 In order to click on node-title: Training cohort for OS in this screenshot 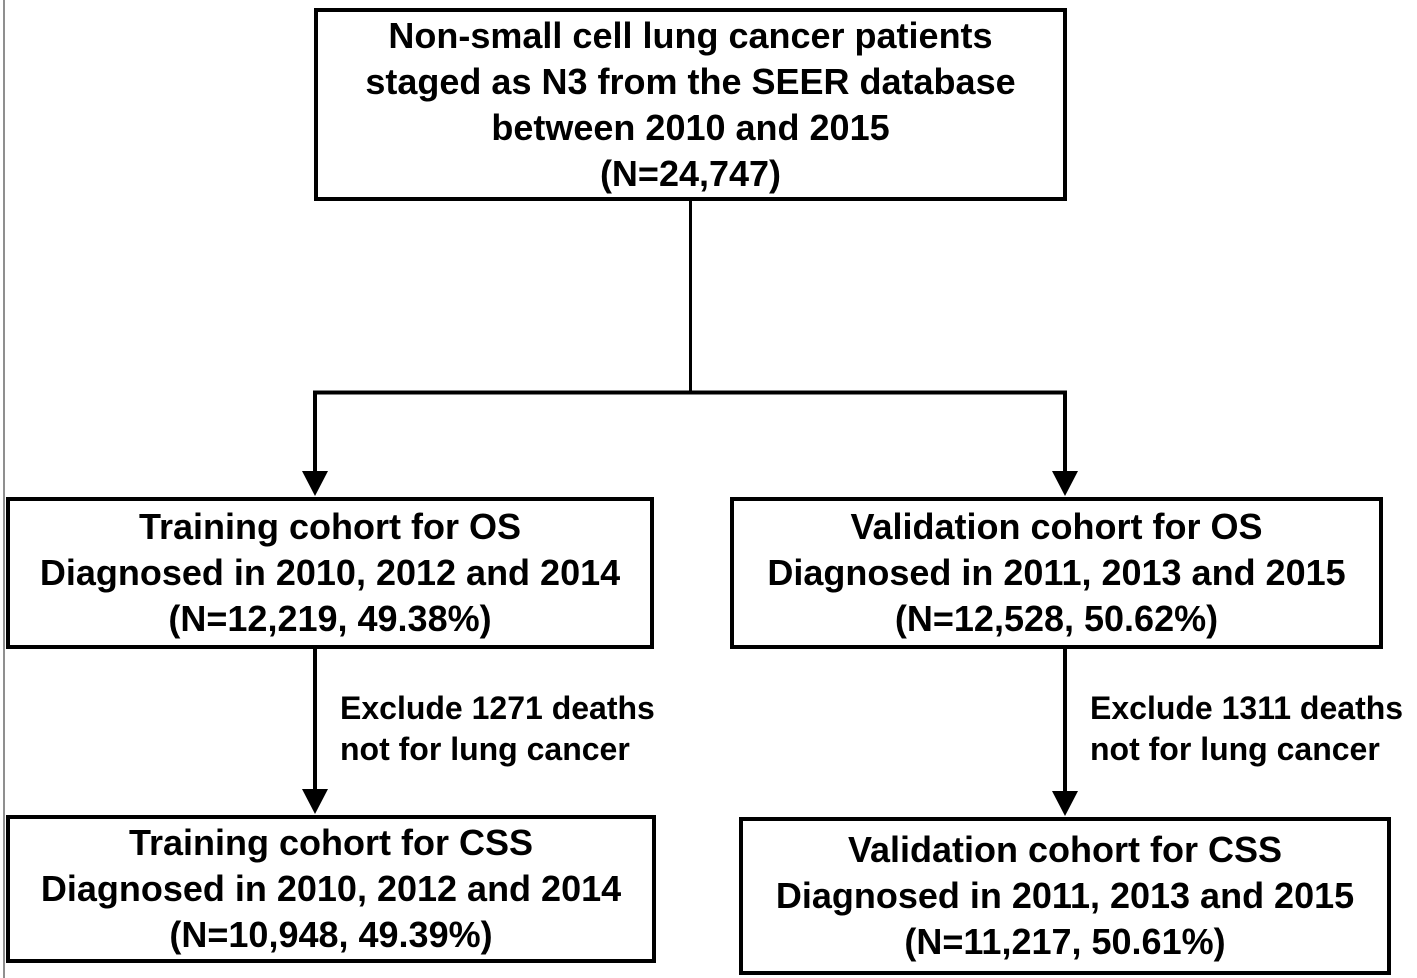, I will do `click(329, 526)`.